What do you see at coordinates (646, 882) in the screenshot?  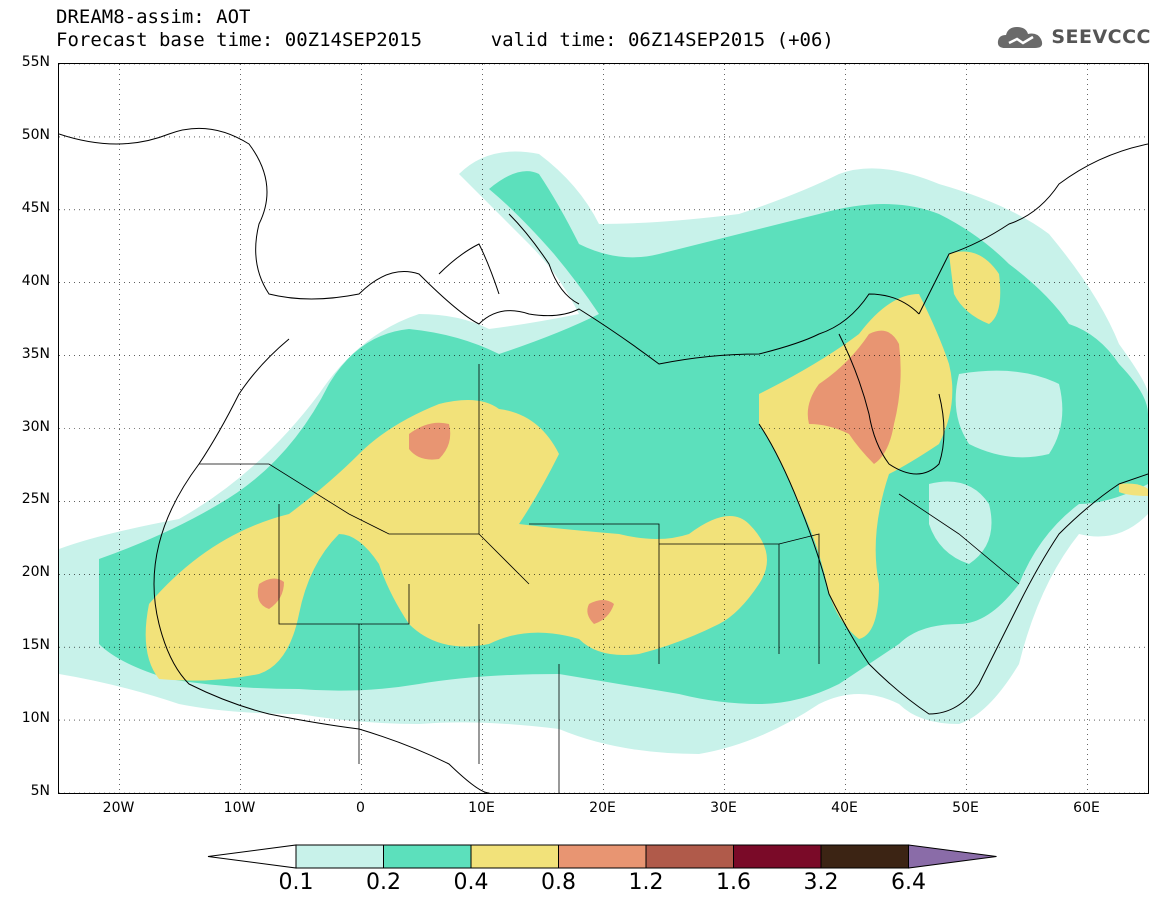 I see `colorbar-level-label: 1.2` at bounding box center [646, 882].